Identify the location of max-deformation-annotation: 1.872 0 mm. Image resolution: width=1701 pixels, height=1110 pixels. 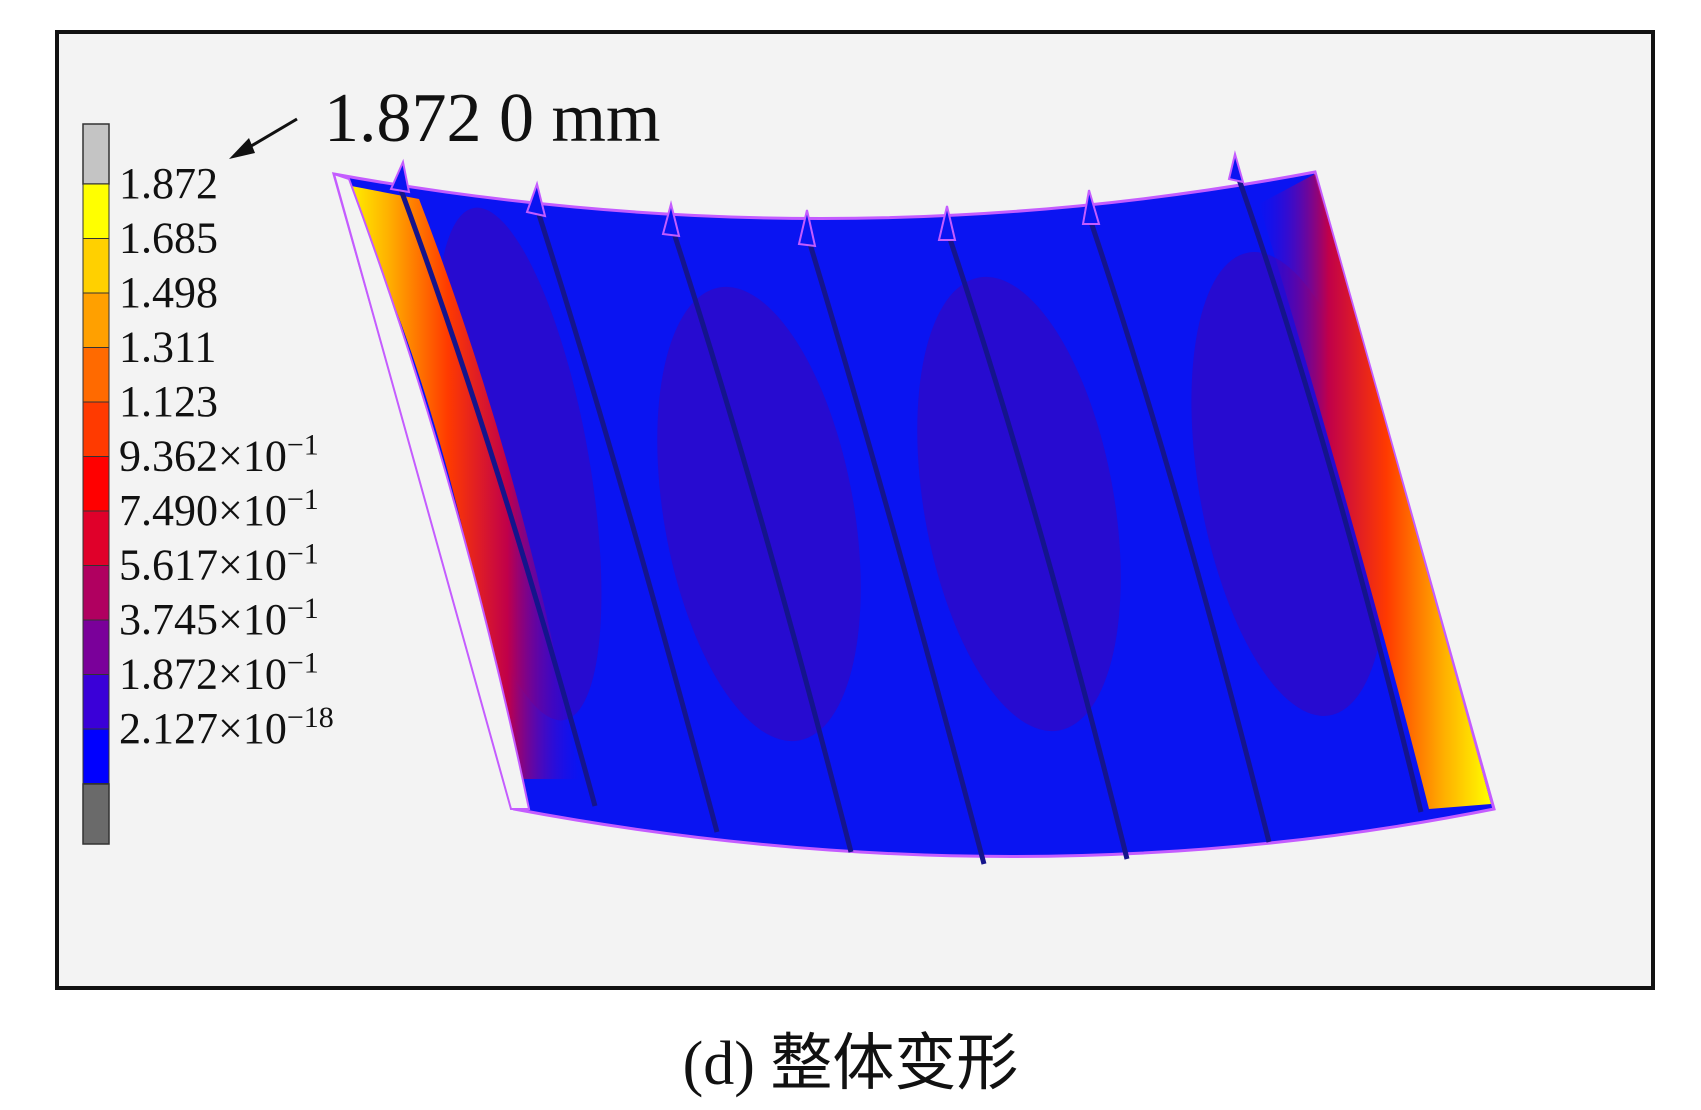
(492, 118).